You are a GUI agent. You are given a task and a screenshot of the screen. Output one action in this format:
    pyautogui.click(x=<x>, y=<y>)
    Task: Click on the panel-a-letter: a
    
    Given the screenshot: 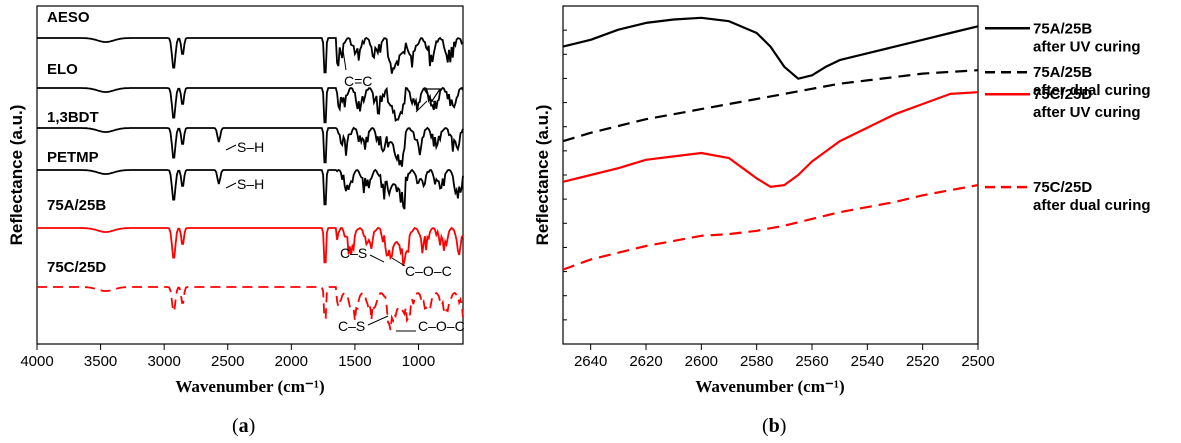 What is the action you would take?
    pyautogui.click(x=244, y=426)
    